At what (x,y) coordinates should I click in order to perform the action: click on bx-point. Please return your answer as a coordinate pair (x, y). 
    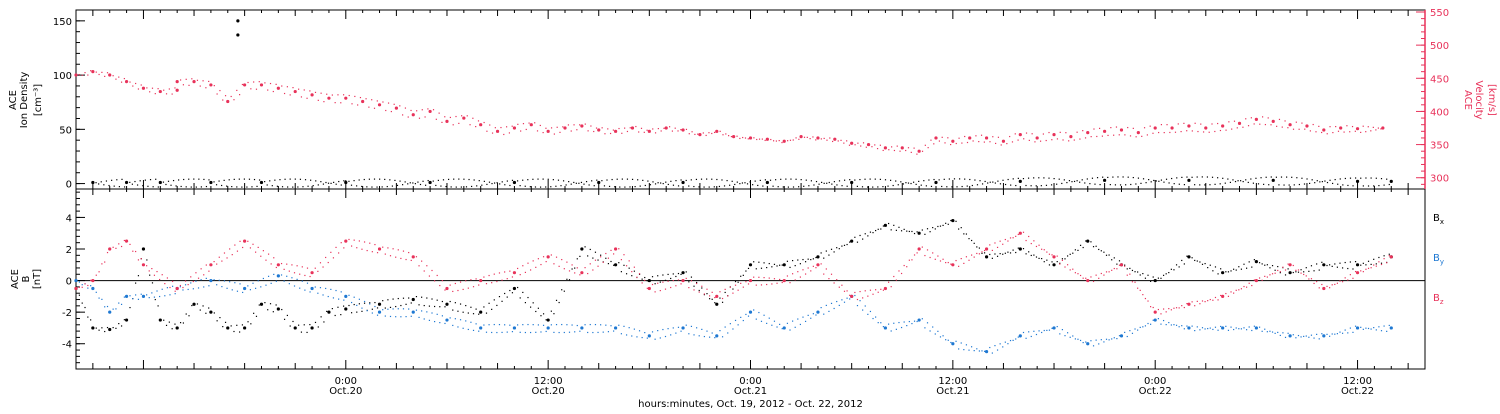
    Looking at the image, I should click on (278, 309).